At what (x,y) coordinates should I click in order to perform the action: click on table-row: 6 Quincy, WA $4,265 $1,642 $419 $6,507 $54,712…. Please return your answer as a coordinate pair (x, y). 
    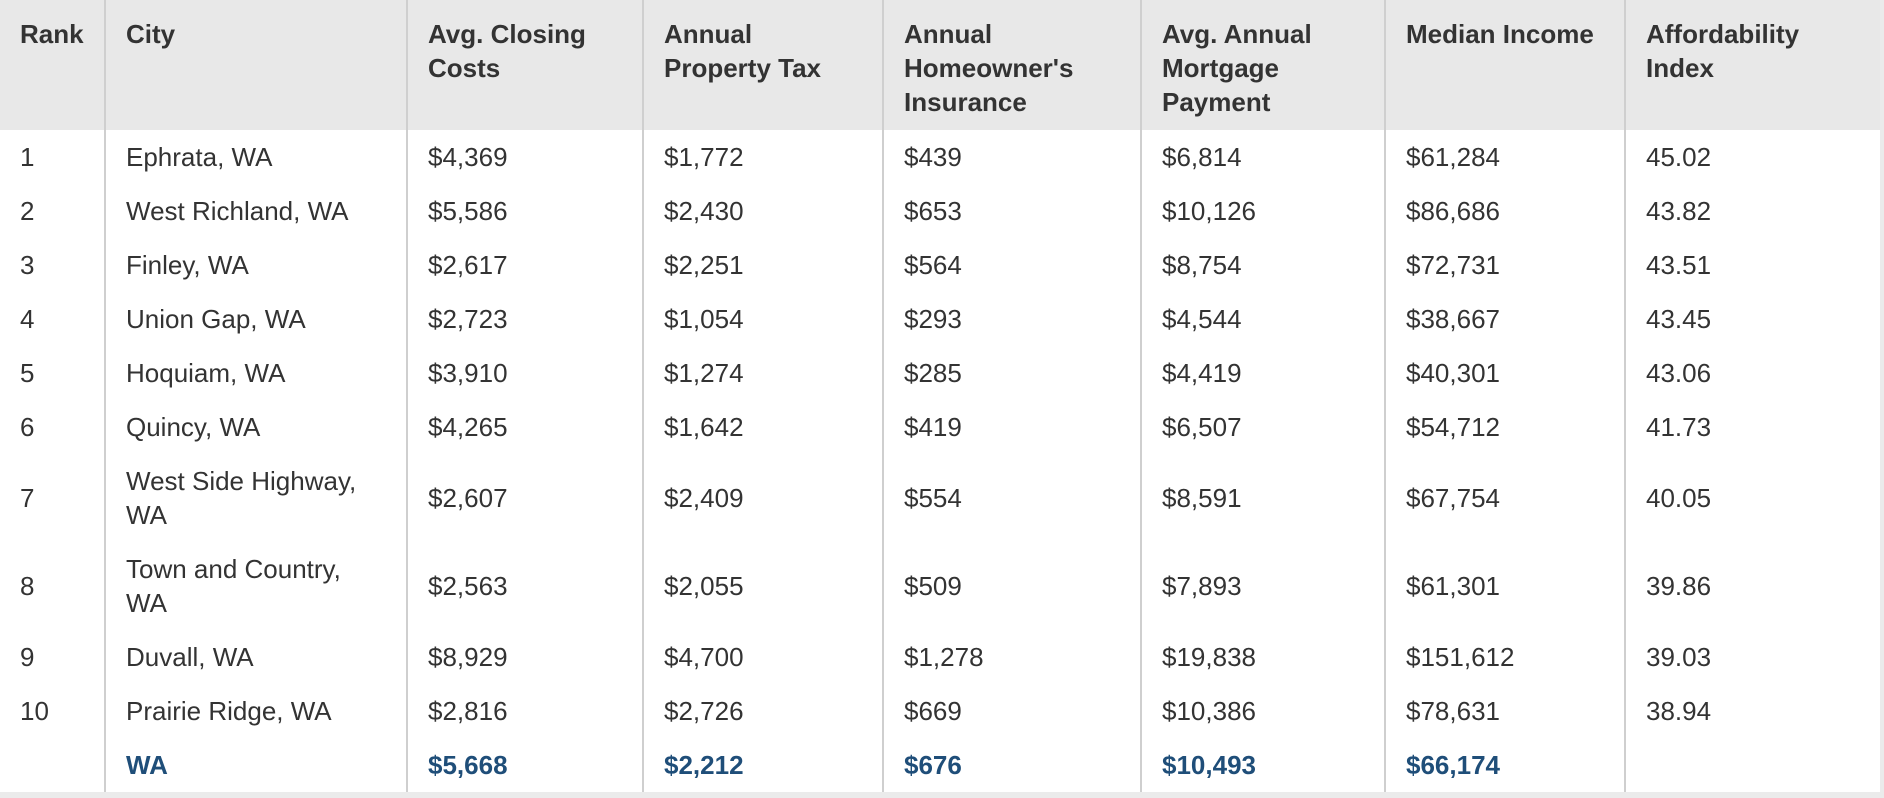
    Looking at the image, I should click on (940, 427).